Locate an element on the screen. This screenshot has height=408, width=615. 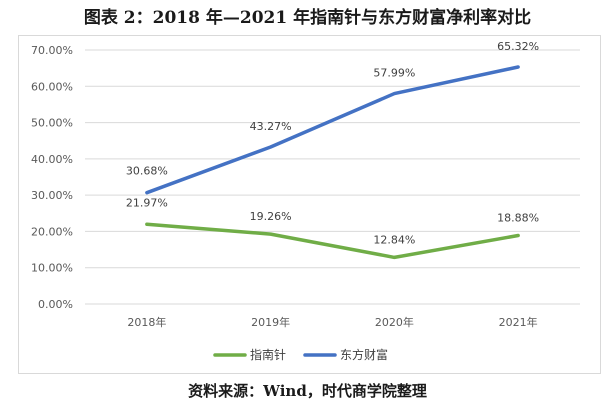
data-label: 43.27% is located at coordinates (271, 126).